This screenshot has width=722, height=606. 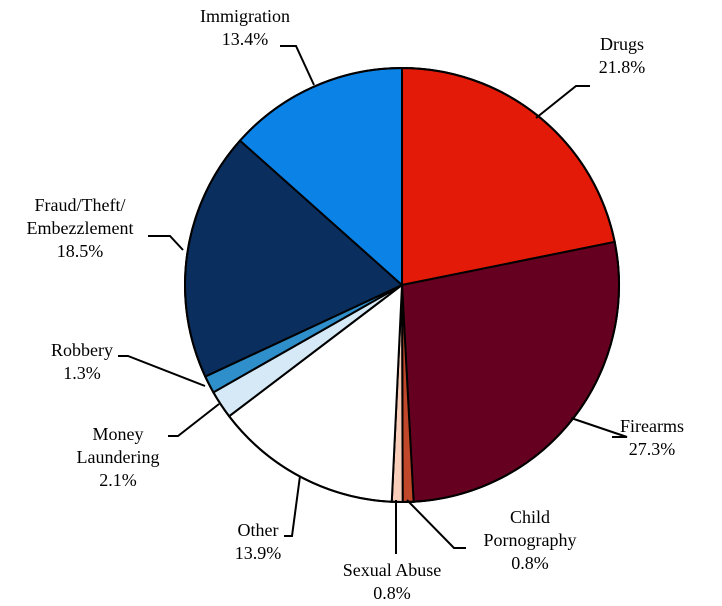 What do you see at coordinates (530, 517) in the screenshot?
I see `category-label-child-pornography: Child` at bounding box center [530, 517].